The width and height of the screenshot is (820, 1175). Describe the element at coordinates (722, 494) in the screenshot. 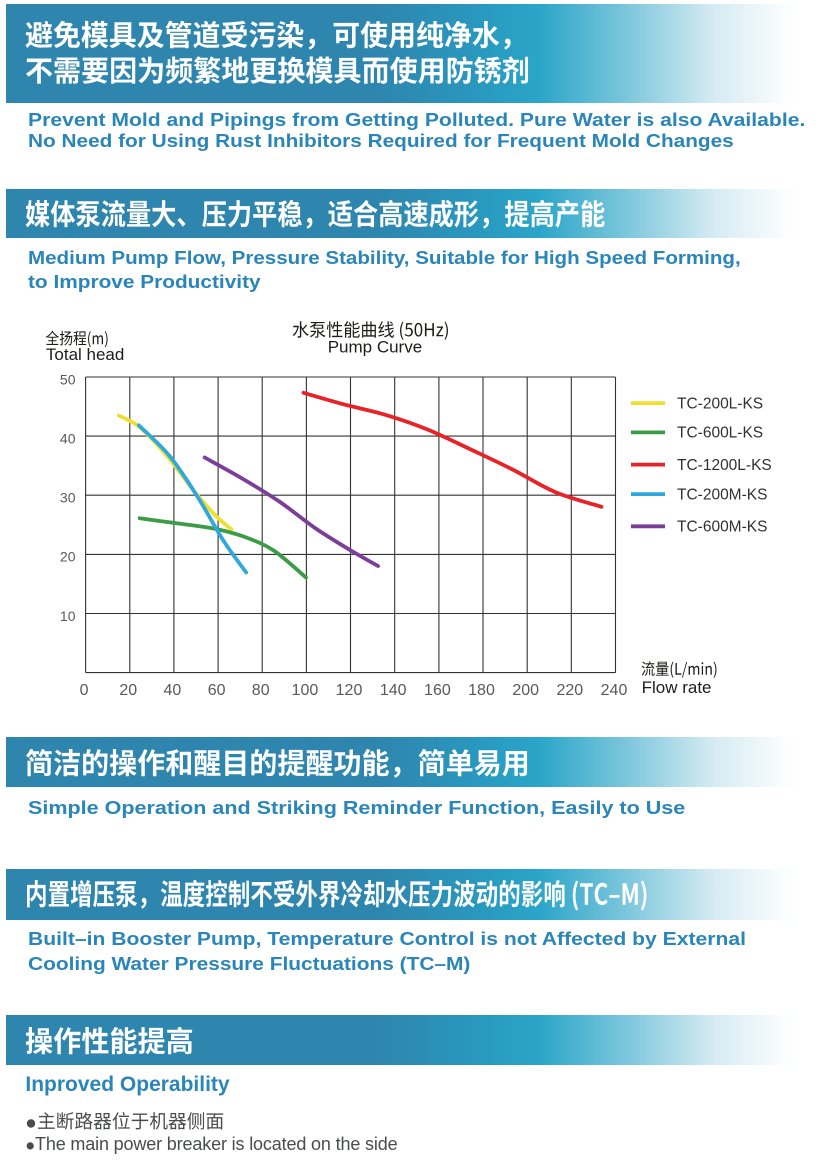

I see `svg-text: TC-200M-KS` at that location.